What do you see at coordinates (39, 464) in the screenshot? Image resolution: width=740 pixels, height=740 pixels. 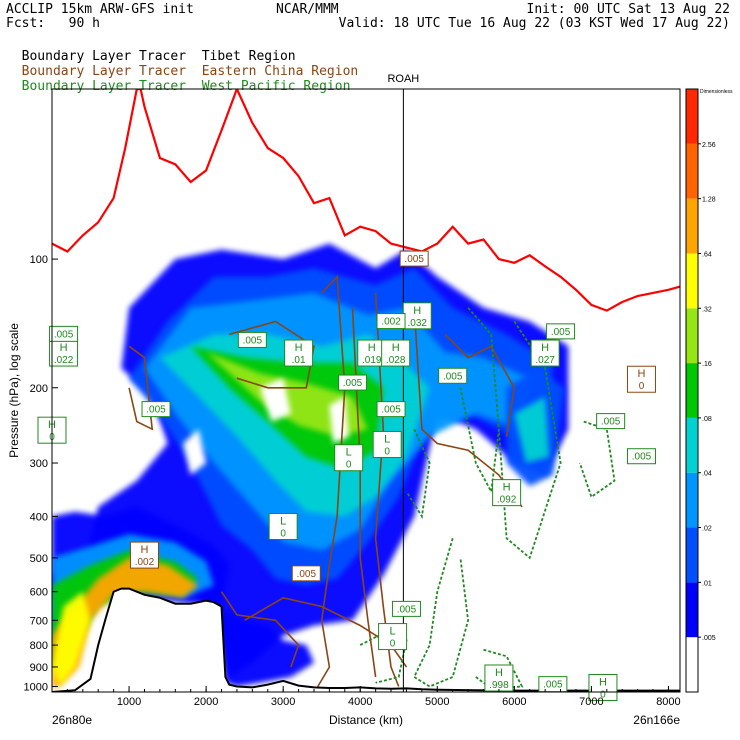 I see `y-tick-label: 300` at bounding box center [39, 464].